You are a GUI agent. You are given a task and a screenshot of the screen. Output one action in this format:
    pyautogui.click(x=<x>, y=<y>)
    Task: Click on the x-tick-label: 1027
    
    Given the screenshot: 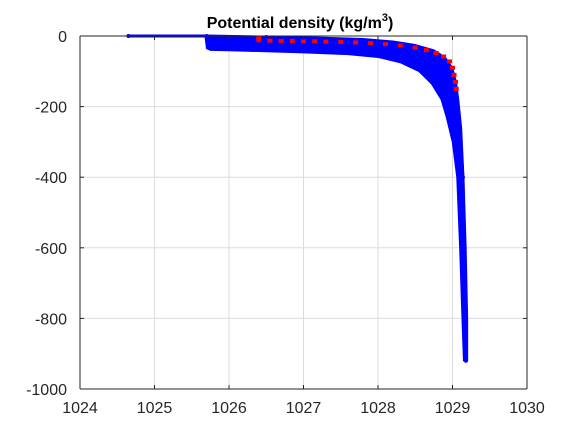 What is the action you would take?
    pyautogui.click(x=304, y=408)
    